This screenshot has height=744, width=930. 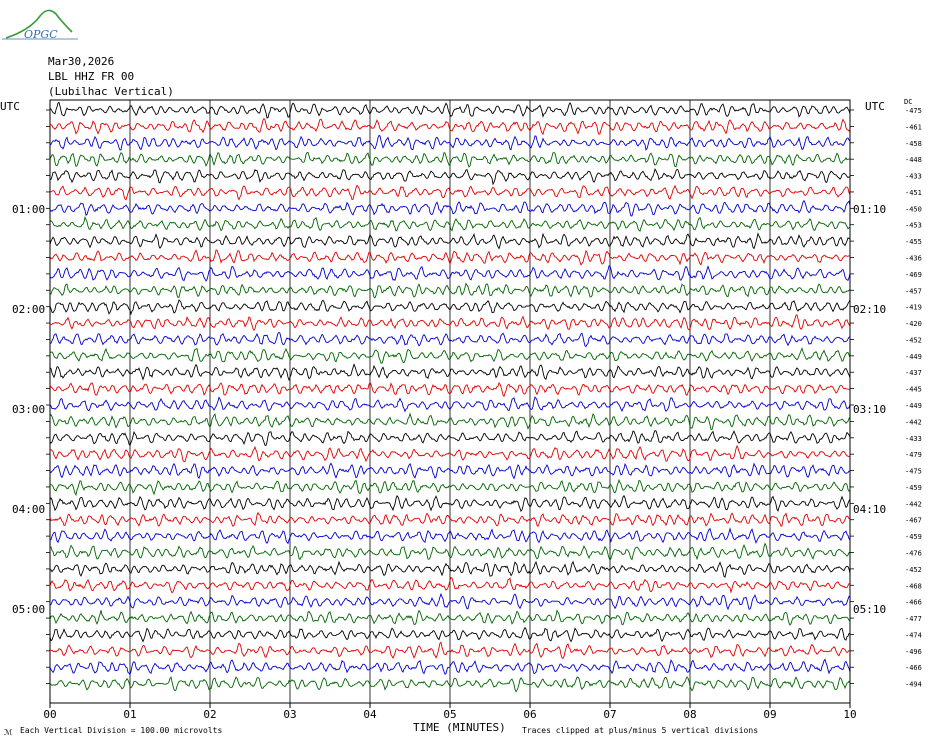 I want to click on dc-offset-label: -448, so click(x=913, y=160).